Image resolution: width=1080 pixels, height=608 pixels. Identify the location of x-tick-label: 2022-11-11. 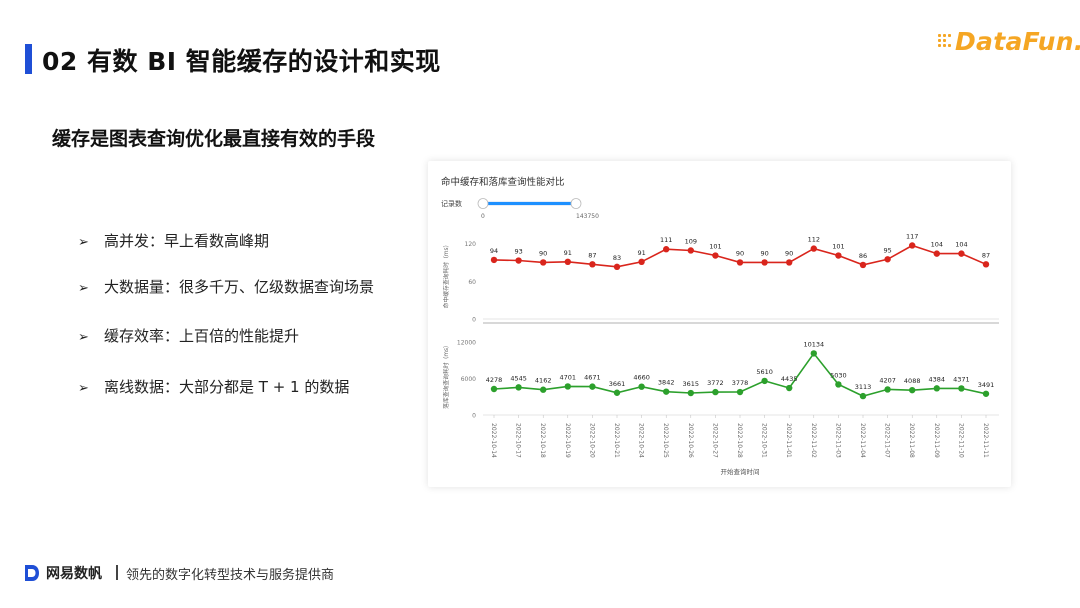
(985, 440).